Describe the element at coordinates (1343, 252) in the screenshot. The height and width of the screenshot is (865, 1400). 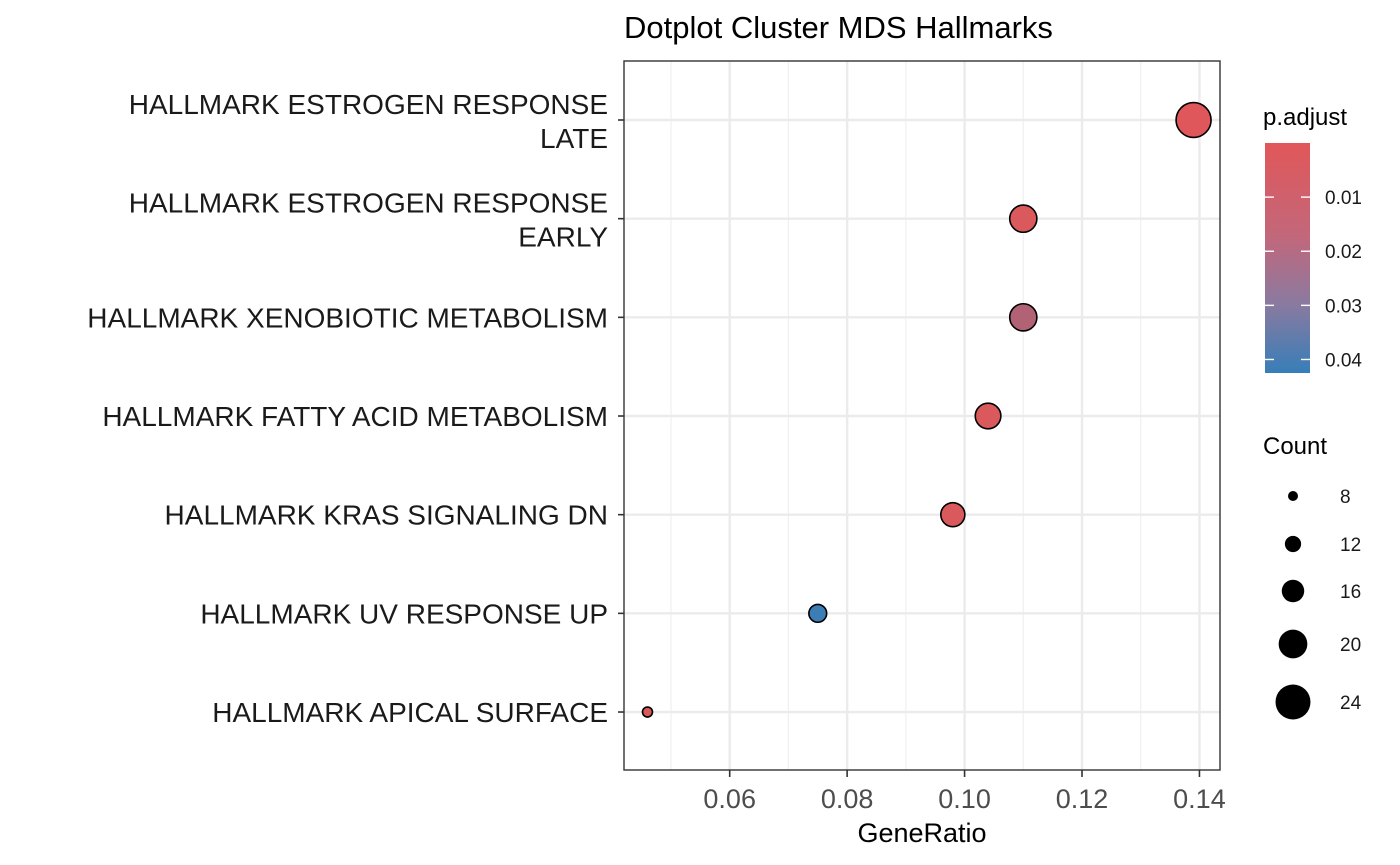
I see `color-legend-tick-label: 0.02` at that location.